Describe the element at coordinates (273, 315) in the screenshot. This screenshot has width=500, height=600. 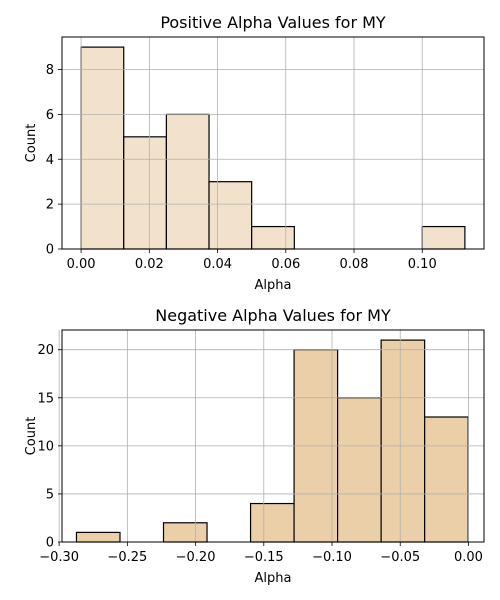
I see `chart-title: Negative Alpha Values for MY` at that location.